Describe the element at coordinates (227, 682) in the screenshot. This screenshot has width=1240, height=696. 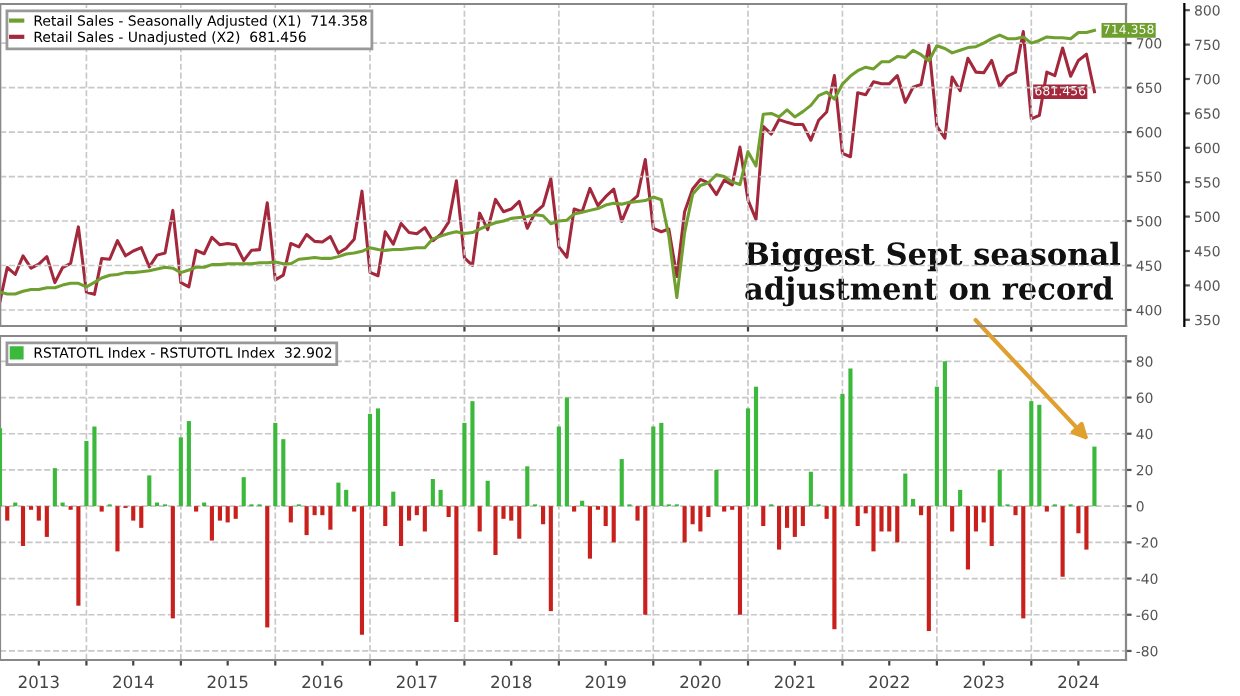
I see `x-tick-label: 2015` at that location.